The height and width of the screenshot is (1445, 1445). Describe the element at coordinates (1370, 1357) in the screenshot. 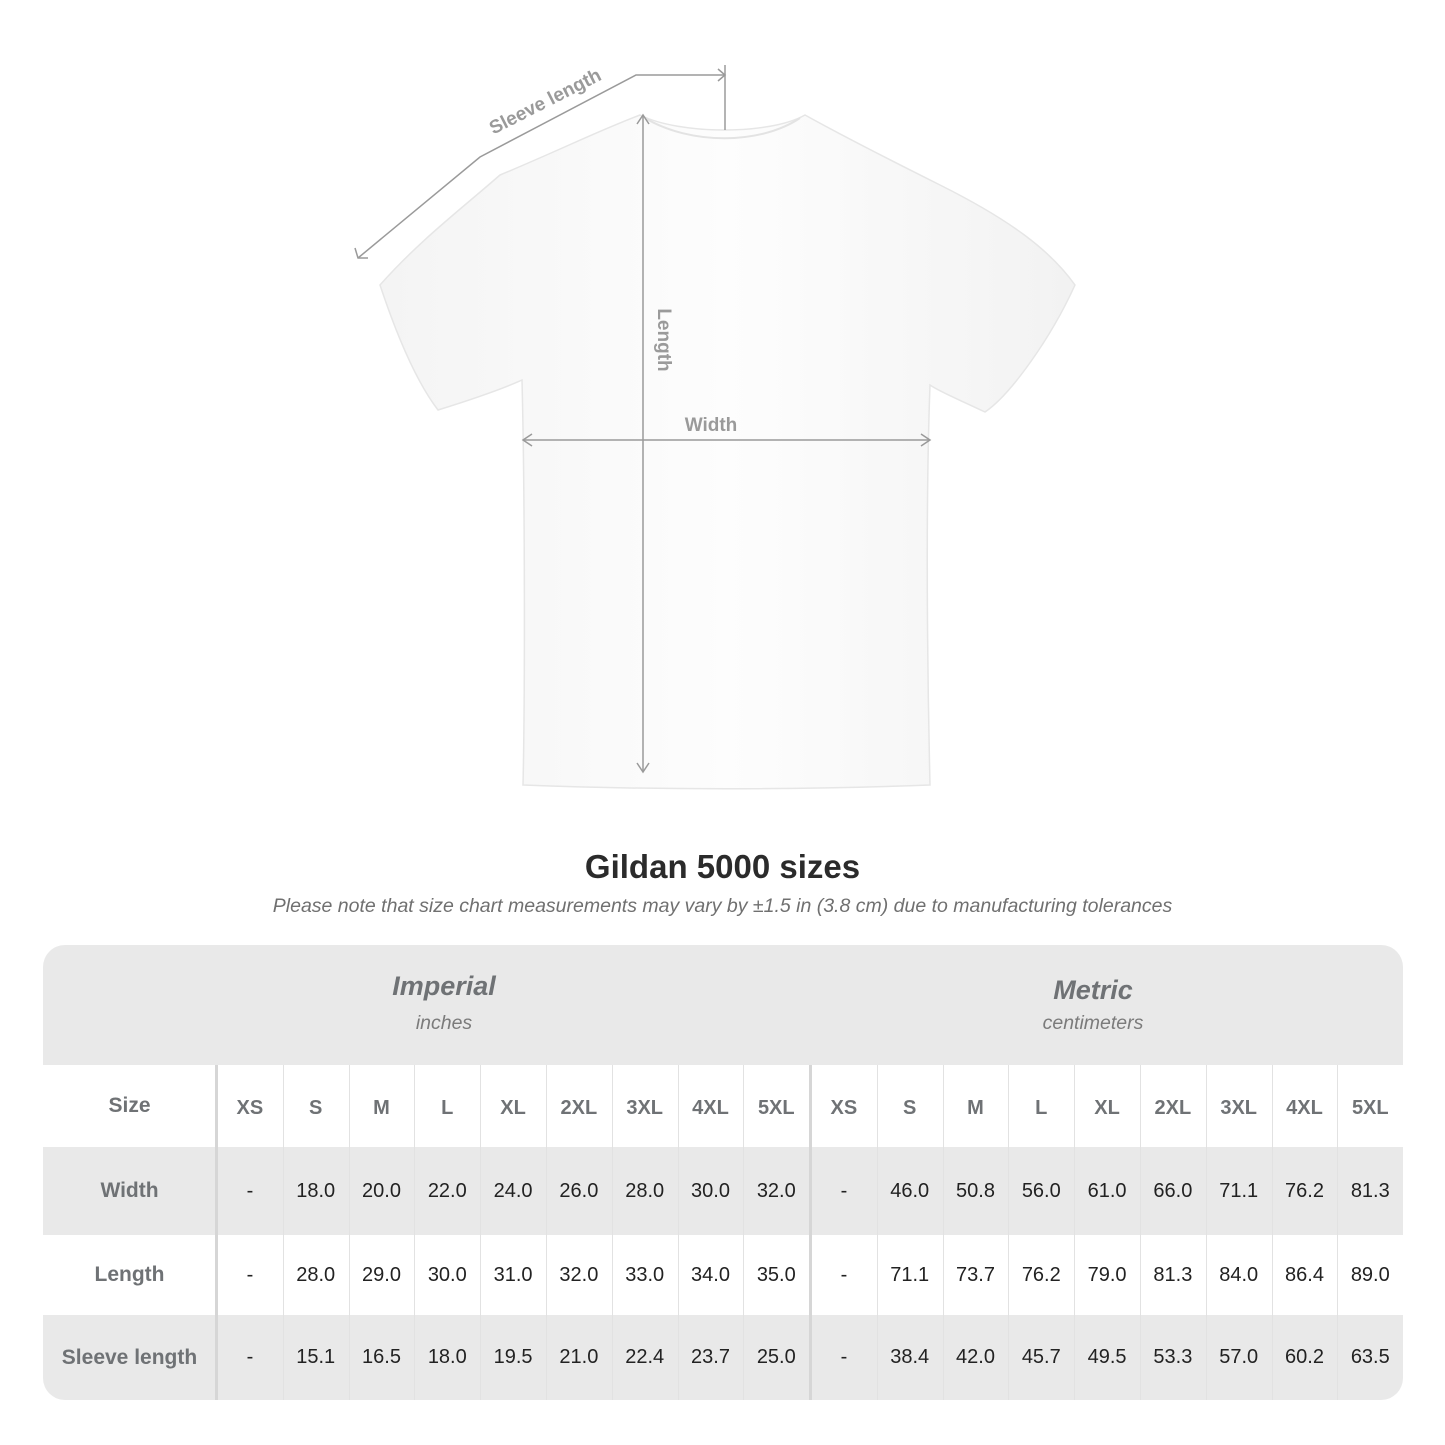

I see `metric-value-cell: 63.5` at that location.